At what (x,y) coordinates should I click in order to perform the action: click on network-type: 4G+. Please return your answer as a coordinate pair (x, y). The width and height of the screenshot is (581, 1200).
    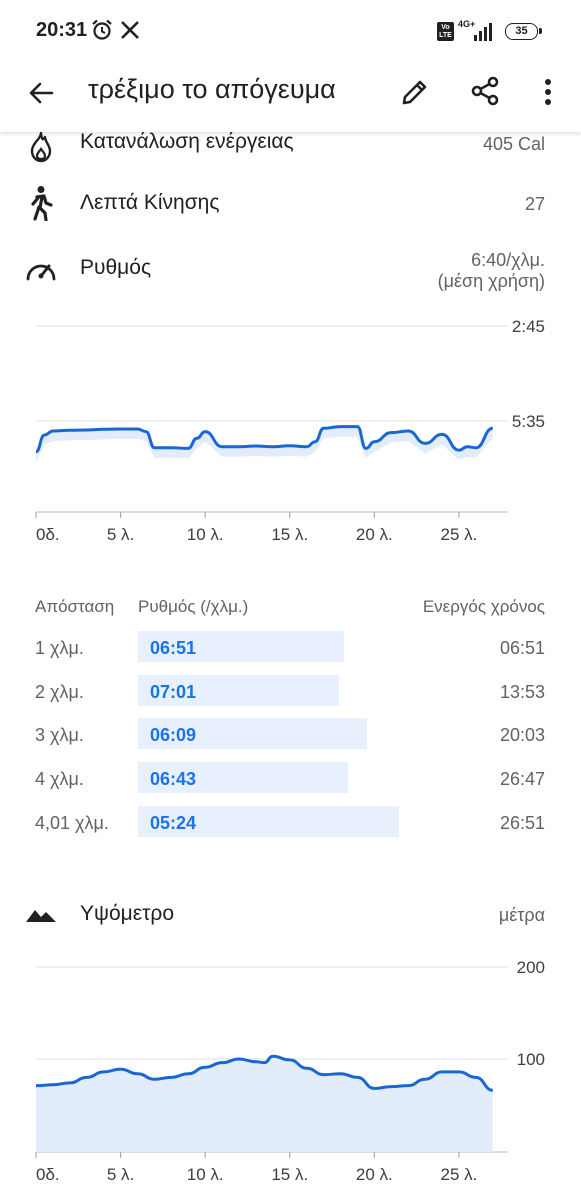
    Looking at the image, I should click on (467, 24).